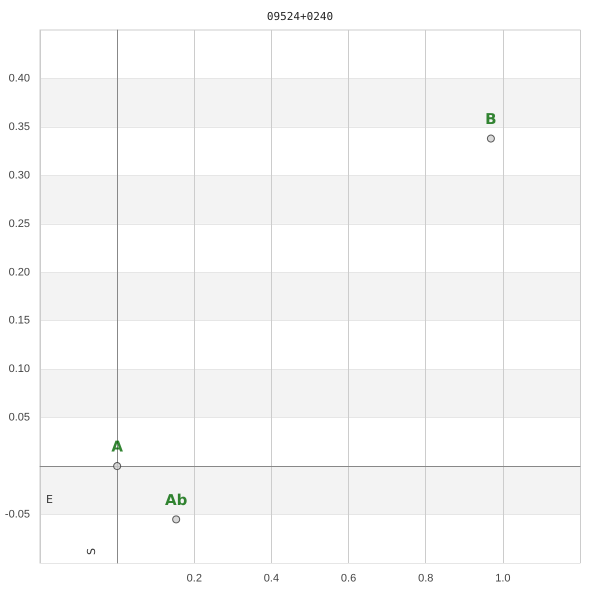 The image size is (600, 600). Describe the element at coordinates (503, 578) in the screenshot. I see `x-tick-label: 1.0` at that location.